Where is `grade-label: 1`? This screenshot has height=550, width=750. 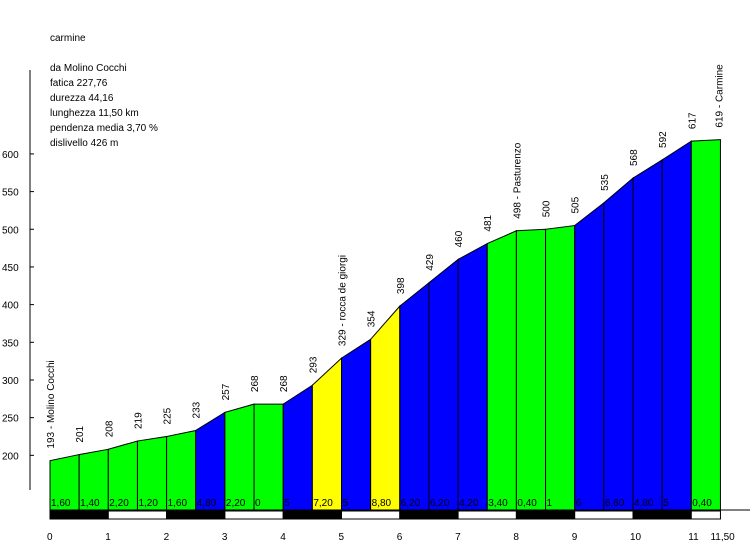
grade-label: 1 is located at coordinates (550, 503).